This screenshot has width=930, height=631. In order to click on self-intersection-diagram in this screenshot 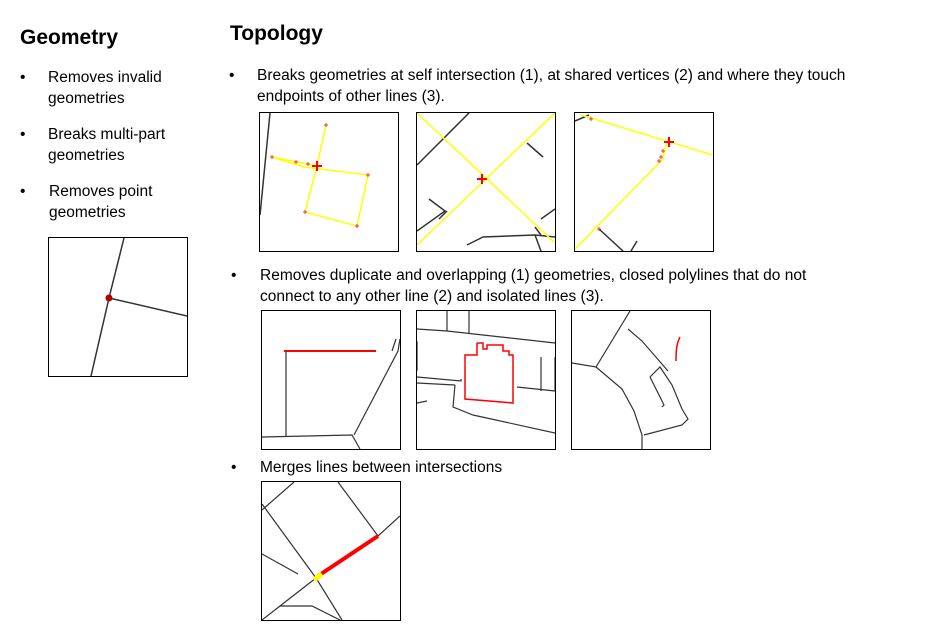, I will do `click(315, 170)`.